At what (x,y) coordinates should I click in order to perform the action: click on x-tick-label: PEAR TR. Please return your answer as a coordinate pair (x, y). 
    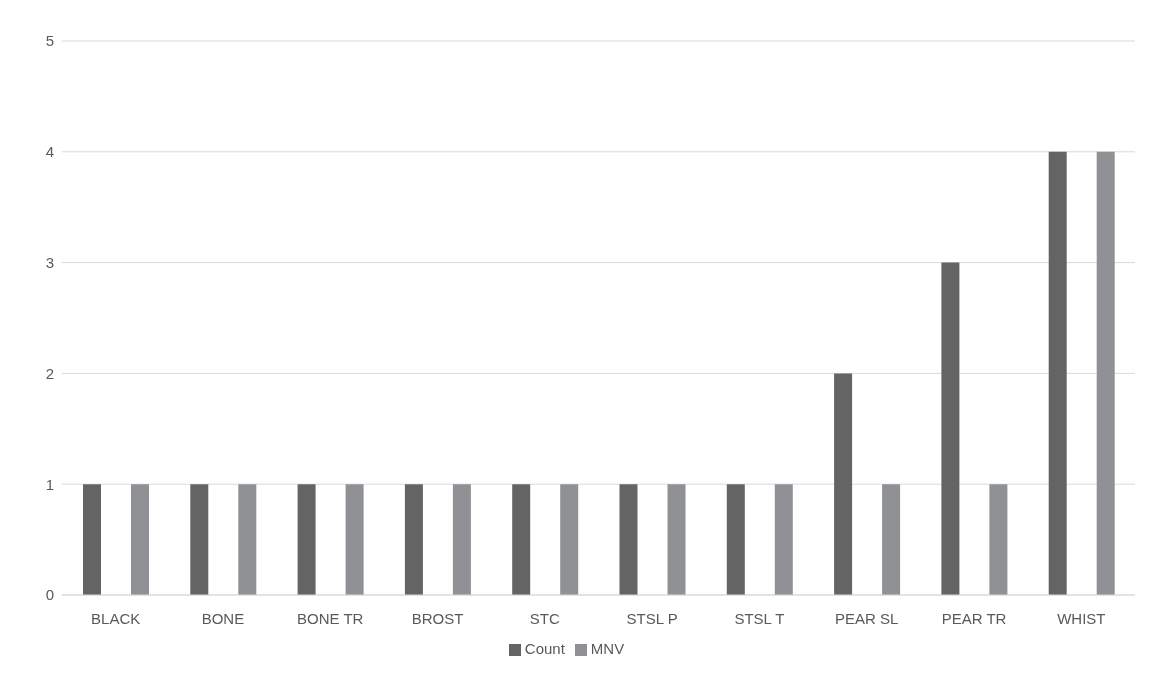
    Looking at the image, I should click on (974, 618).